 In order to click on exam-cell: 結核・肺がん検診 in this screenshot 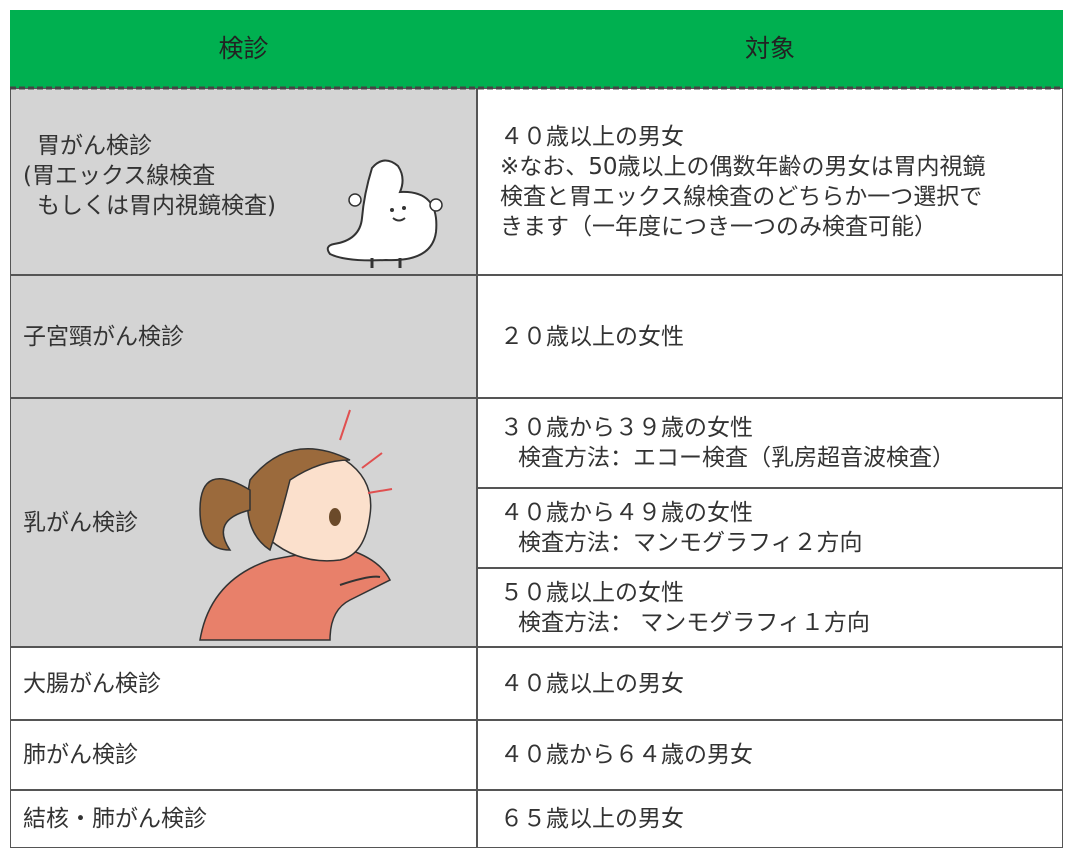, I will do `click(243, 819)`.